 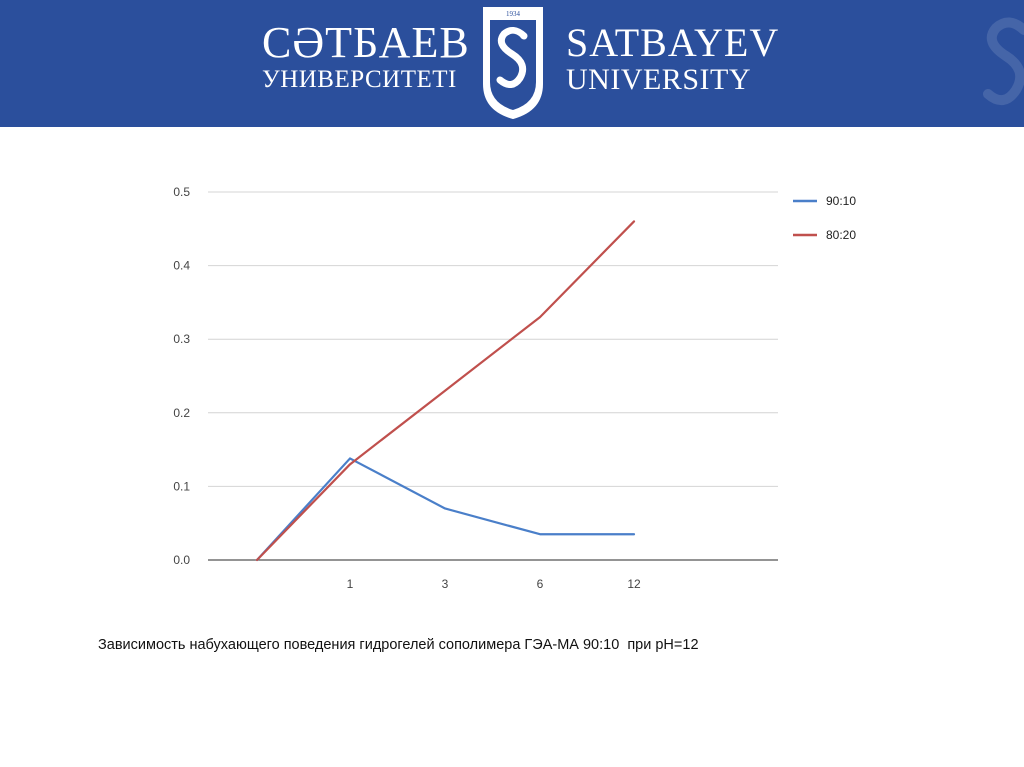 What do you see at coordinates (359, 79) in the screenshot?
I see `brand-kazakh-line2: УНИВЕРСИТЕТІ` at bounding box center [359, 79].